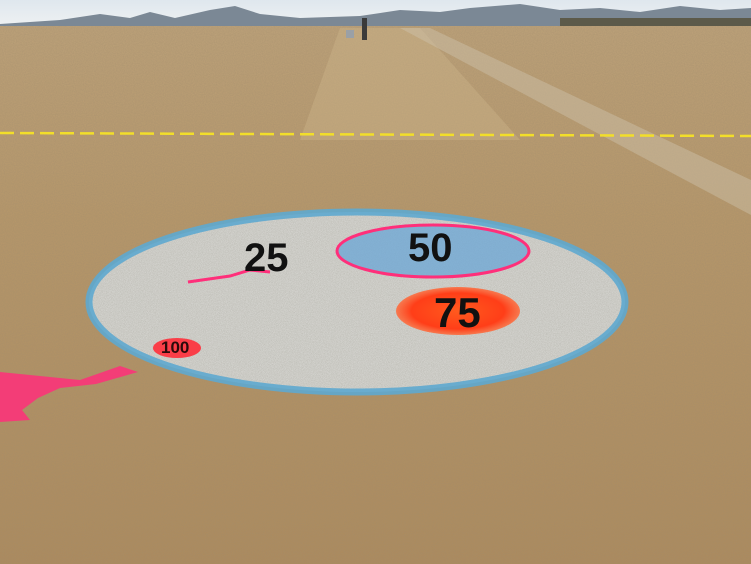 The image size is (751, 564). What do you see at coordinates (410, 84) in the screenshot?
I see `mowed-strip` at bounding box center [410, 84].